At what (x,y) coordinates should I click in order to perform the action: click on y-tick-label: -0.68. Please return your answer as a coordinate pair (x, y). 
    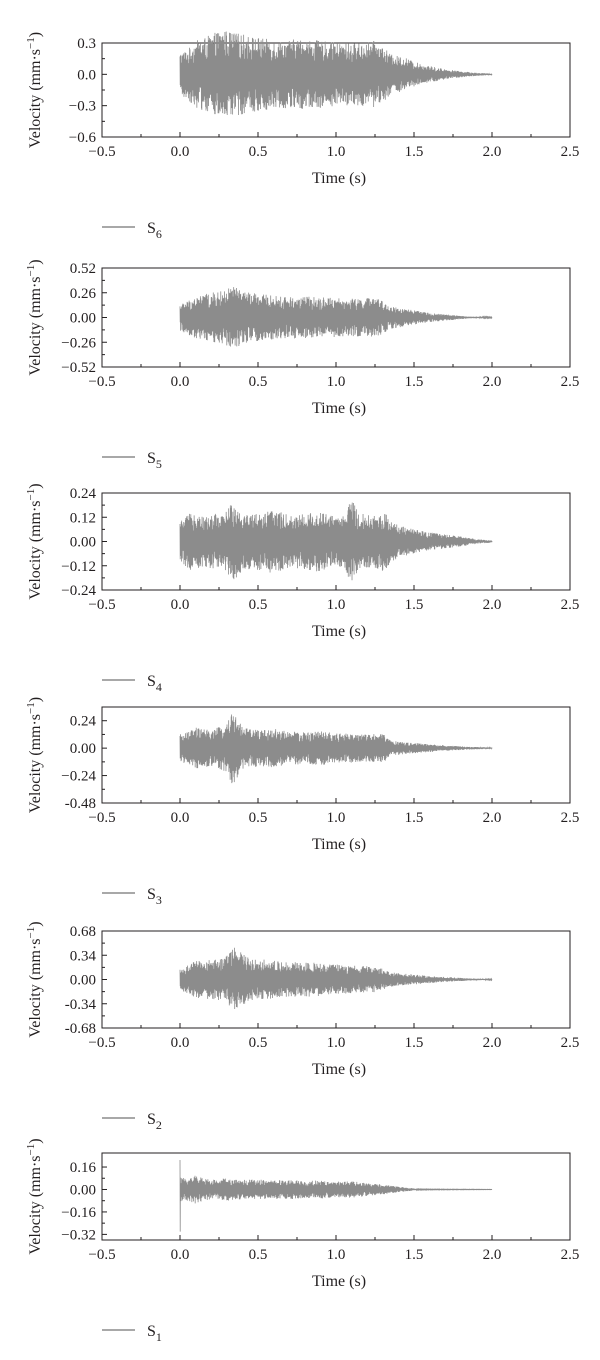
    Looking at the image, I should click on (80, 1029).